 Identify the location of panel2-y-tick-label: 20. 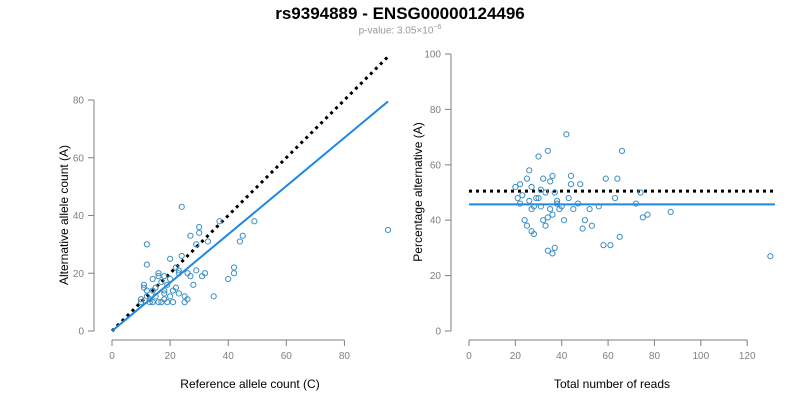
(436, 276).